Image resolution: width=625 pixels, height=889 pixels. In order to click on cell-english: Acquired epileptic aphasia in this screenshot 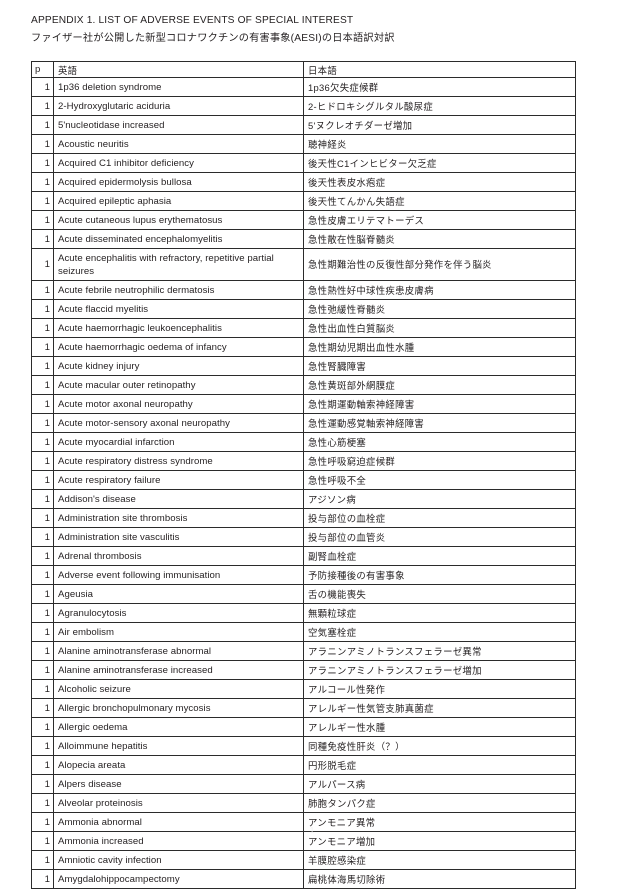, I will do `click(178, 201)`.